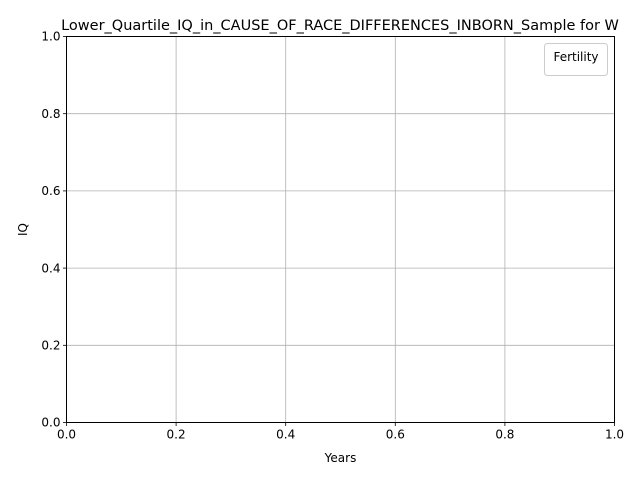 The image size is (640, 484). Describe the element at coordinates (340, 458) in the screenshot. I see `x-axis-label: Years` at that location.